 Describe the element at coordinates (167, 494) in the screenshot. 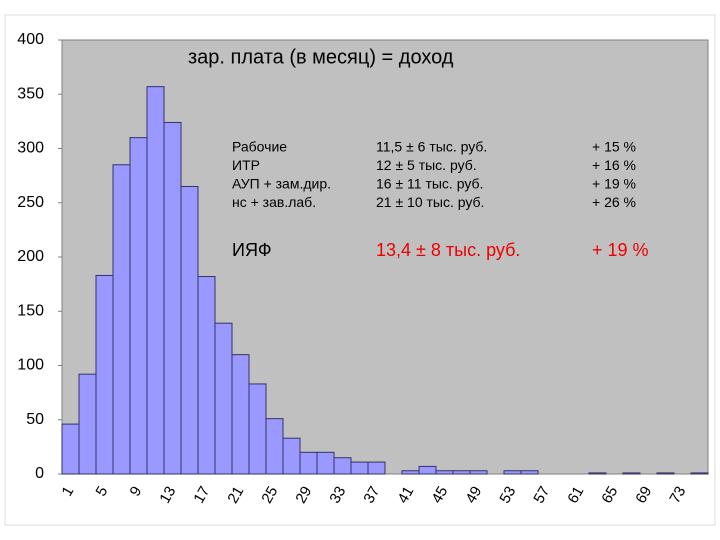

I see `x-tick-label: 13` at that location.